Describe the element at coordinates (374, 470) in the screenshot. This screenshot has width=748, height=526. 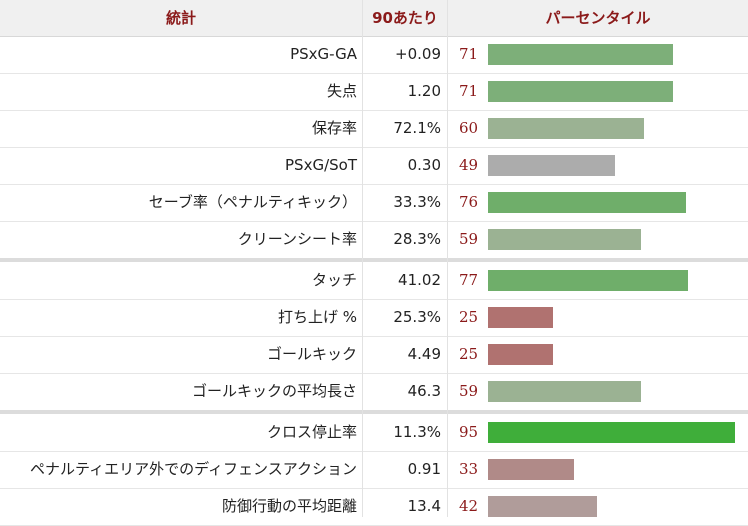
I see `table-row: ペナルティエリア外でのディフェンスアクション 0.91 33` at that location.